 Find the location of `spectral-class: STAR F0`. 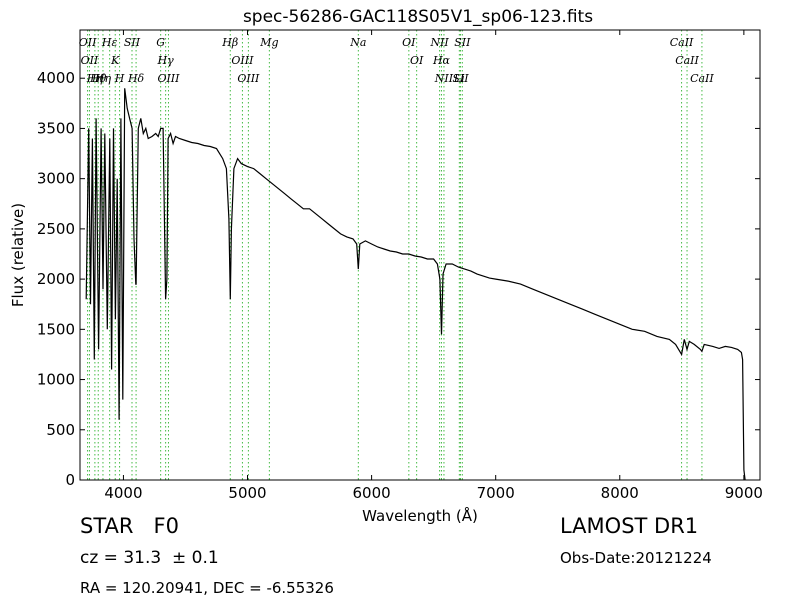

spectral-class: STAR F0 is located at coordinates (129, 526).